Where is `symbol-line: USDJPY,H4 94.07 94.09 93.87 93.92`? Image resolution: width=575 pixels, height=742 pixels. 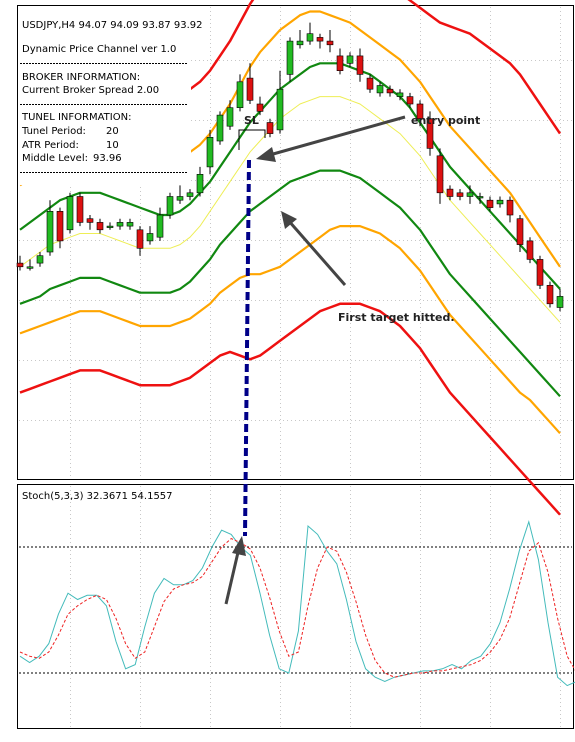
symbol-line: USDJPY,H4 94.07 94.09 93.87 93.92 is located at coordinates (112, 25).